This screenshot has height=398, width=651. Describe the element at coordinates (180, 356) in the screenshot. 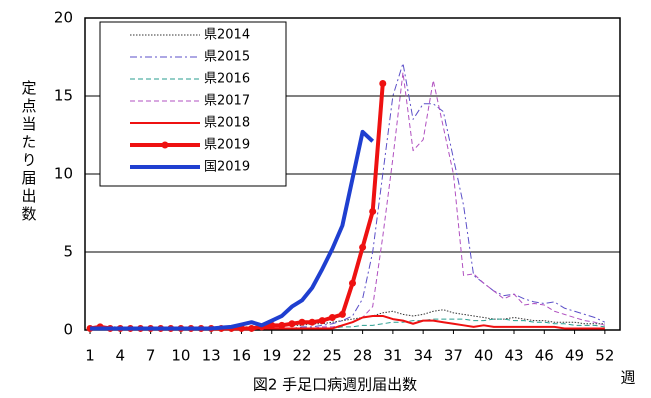

I see `x-tick-label: 10` at that location.